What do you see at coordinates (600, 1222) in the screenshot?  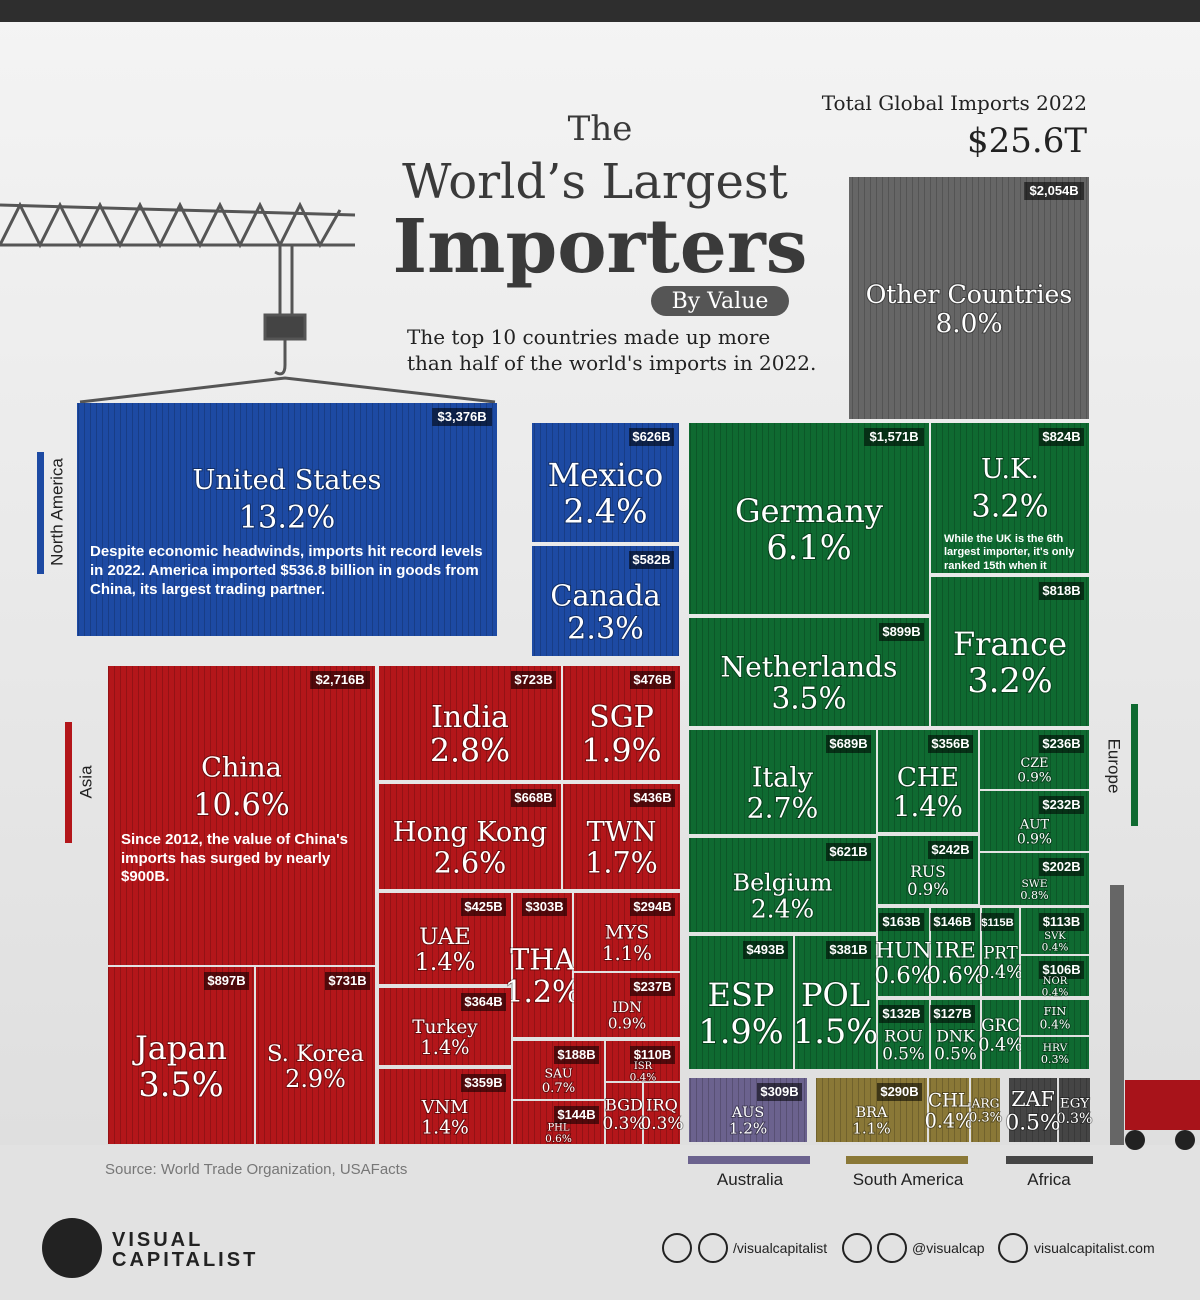 I see `floor` at bounding box center [600, 1222].